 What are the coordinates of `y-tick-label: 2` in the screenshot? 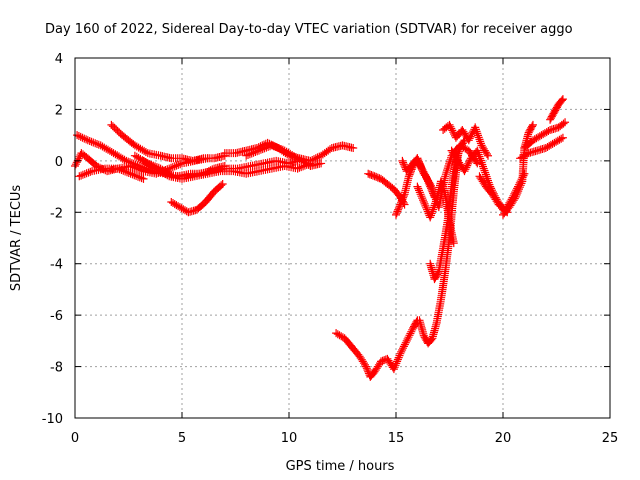 It's located at (59, 110).